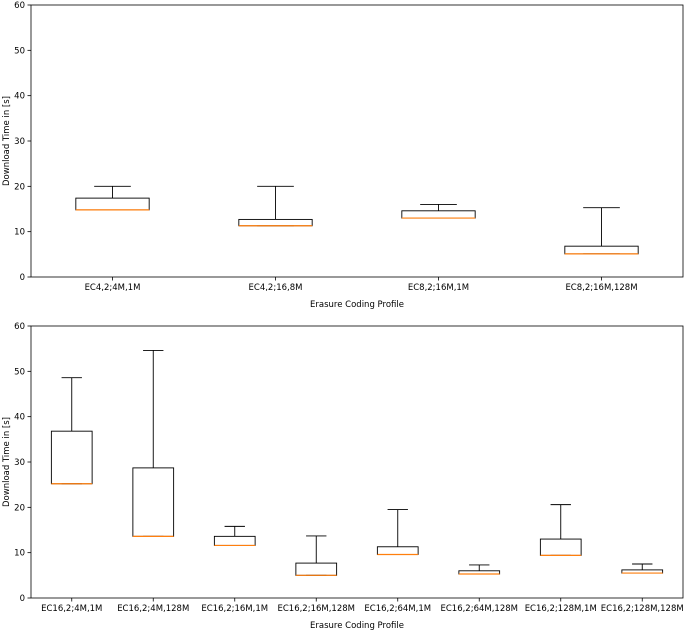 The width and height of the screenshot is (685, 632). Describe the element at coordinates (276, 288) in the screenshot. I see `x-tick-label: EC4,2;16,8M` at that location.